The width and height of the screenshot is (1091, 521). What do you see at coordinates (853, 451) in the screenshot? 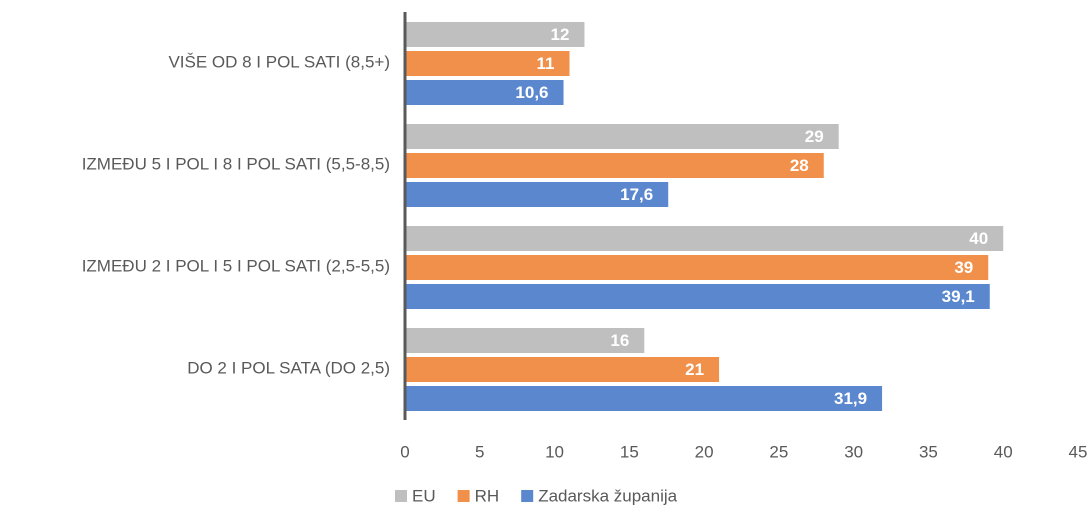
I see `x-tick-label: 30` at bounding box center [853, 451].